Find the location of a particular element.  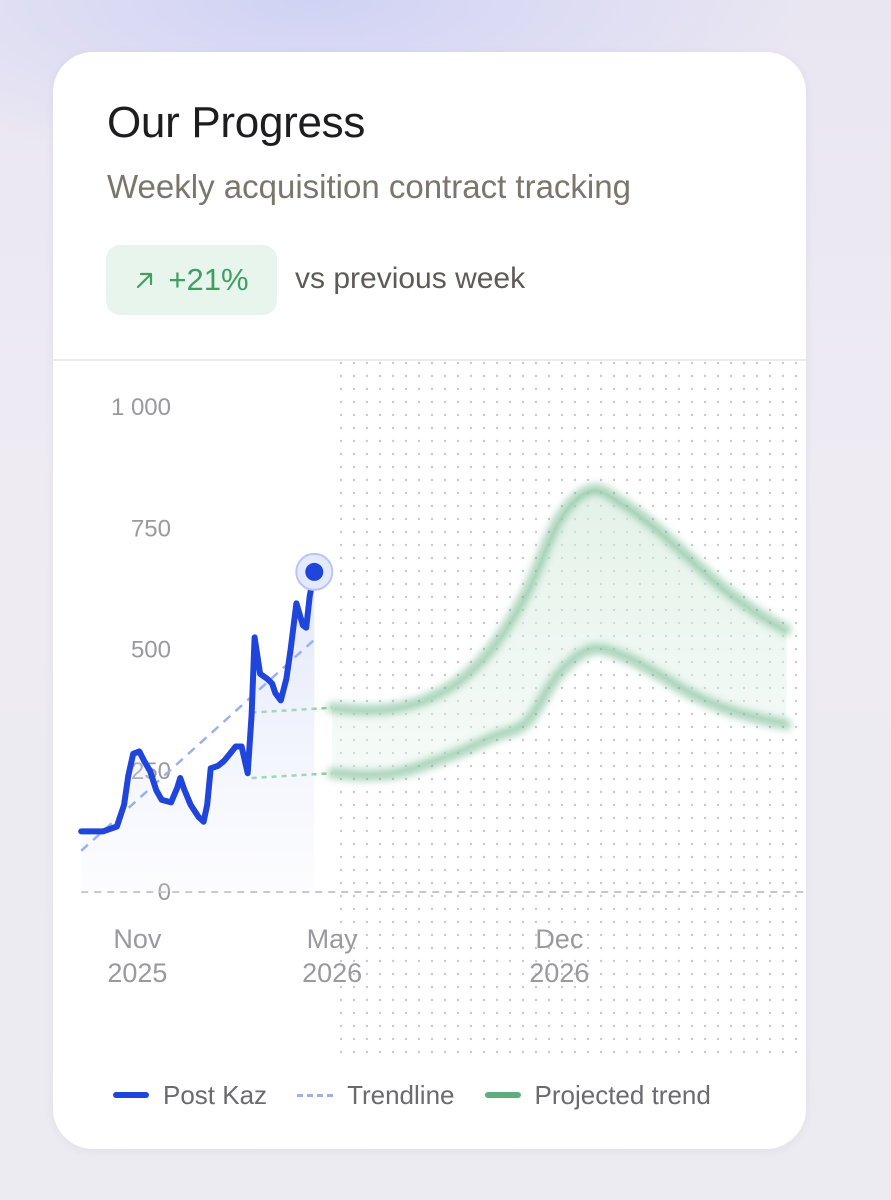

y-tick-label: 500 is located at coordinates (151, 650).